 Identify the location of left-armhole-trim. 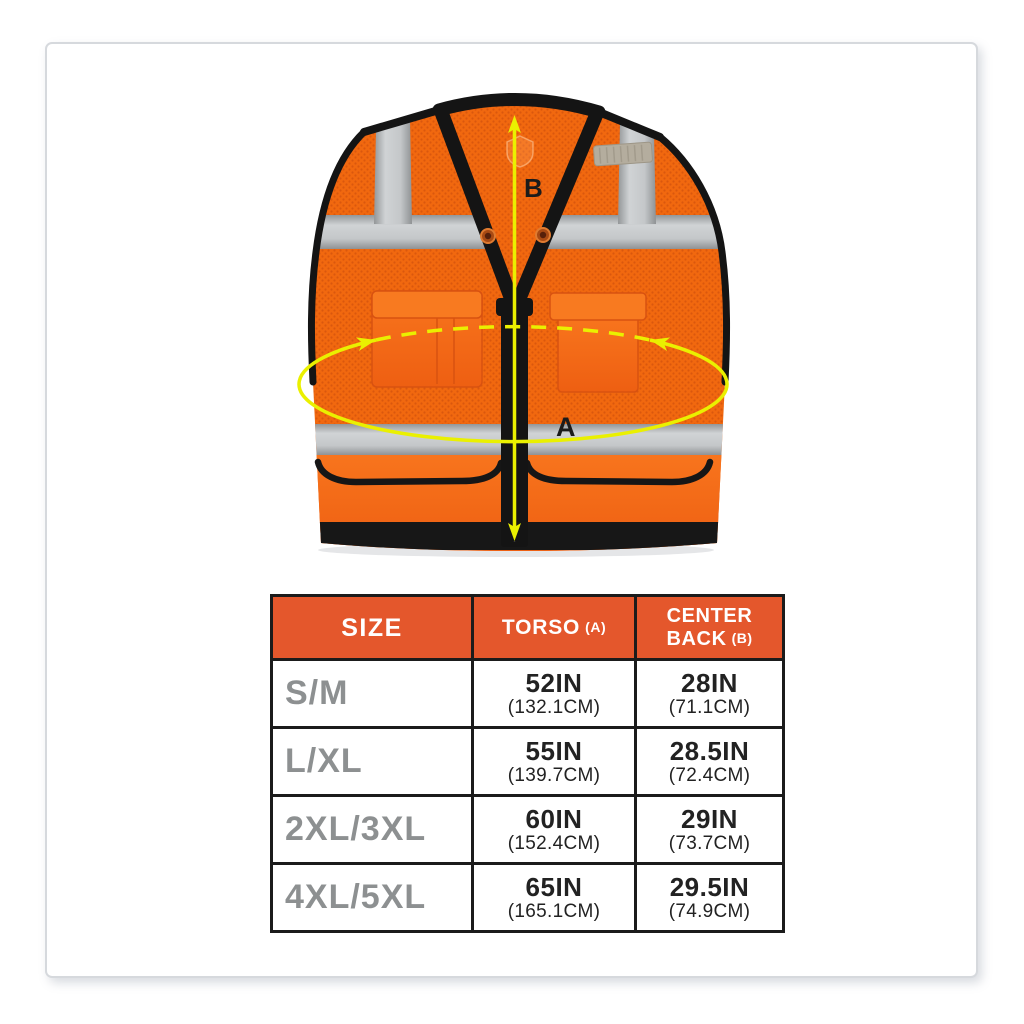
(337, 257).